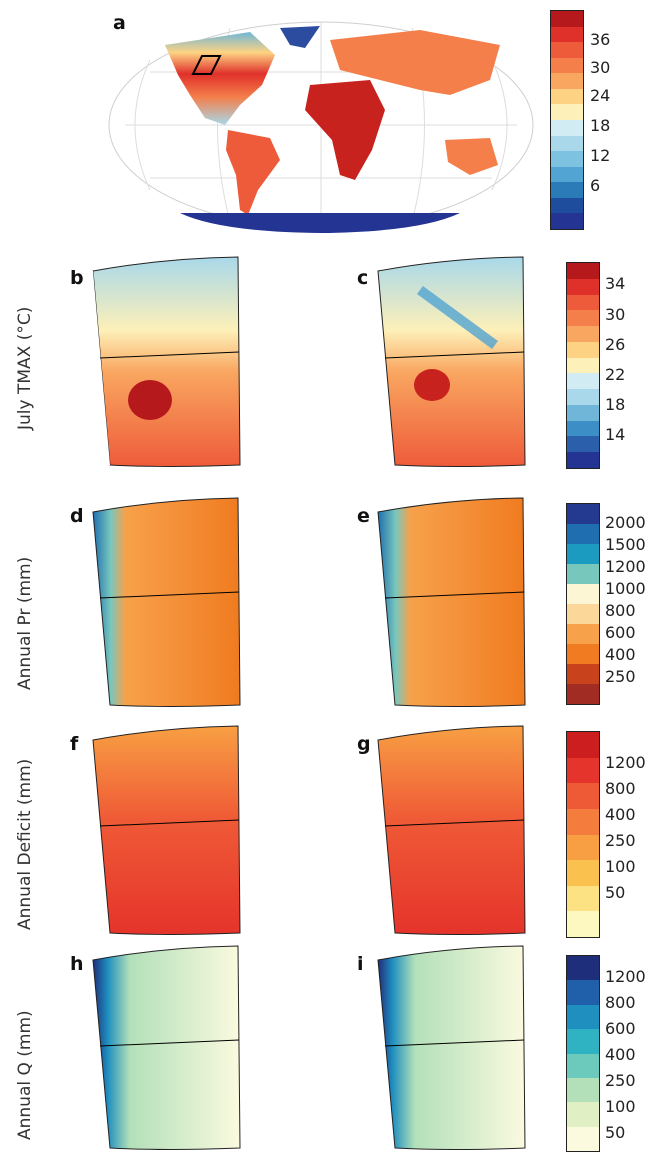 This screenshot has width=656, height=1157. Describe the element at coordinates (620, 866) in the screenshot. I see `colorbar-deficit-tick: 100` at that location.